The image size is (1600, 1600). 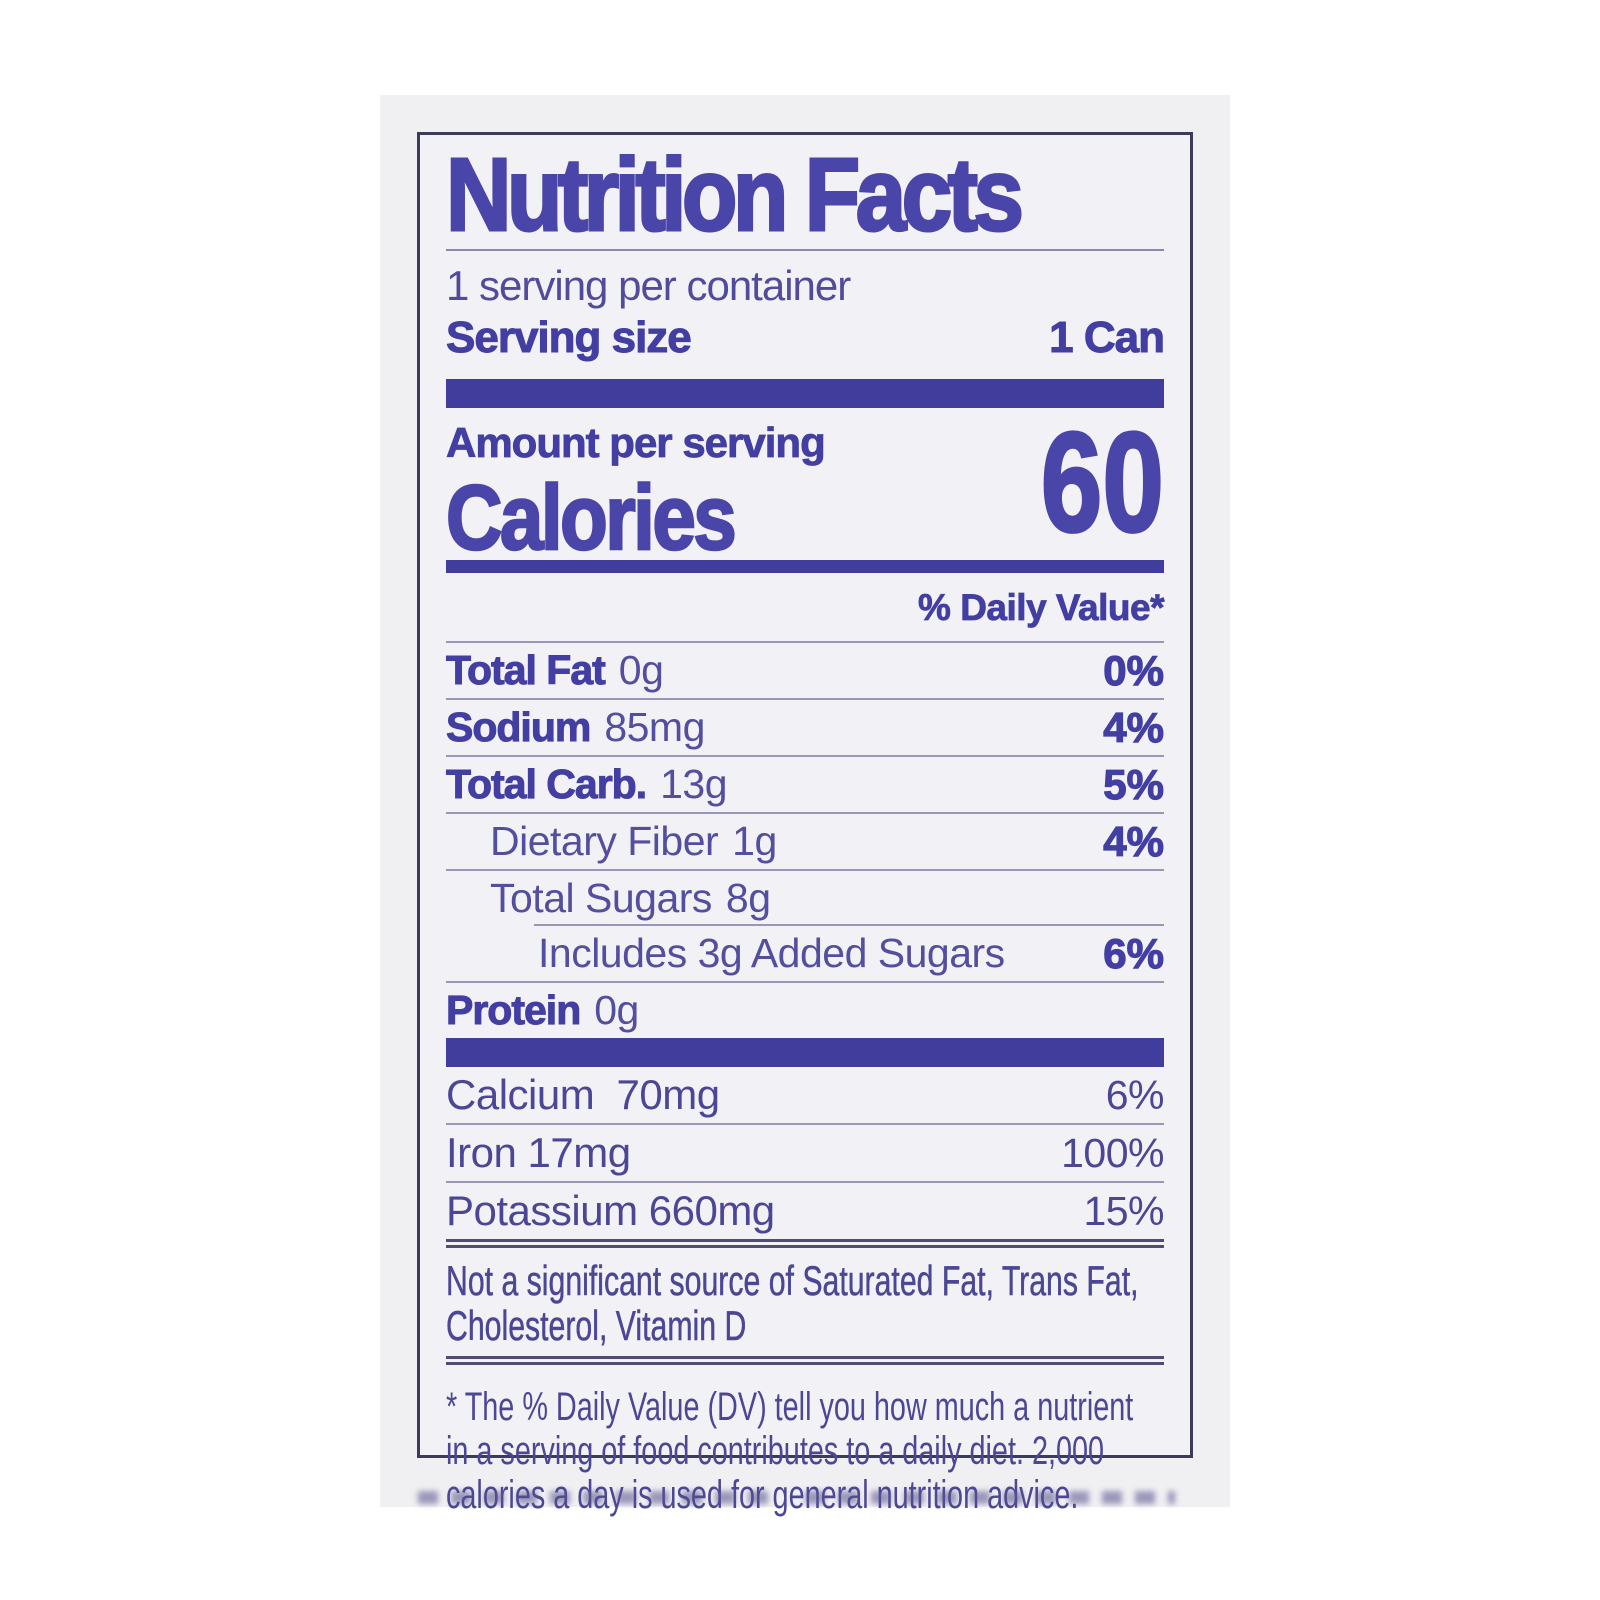 I want to click on mineral-row-calcium: Calcium 70mg 6%, so click(x=805, y=1095).